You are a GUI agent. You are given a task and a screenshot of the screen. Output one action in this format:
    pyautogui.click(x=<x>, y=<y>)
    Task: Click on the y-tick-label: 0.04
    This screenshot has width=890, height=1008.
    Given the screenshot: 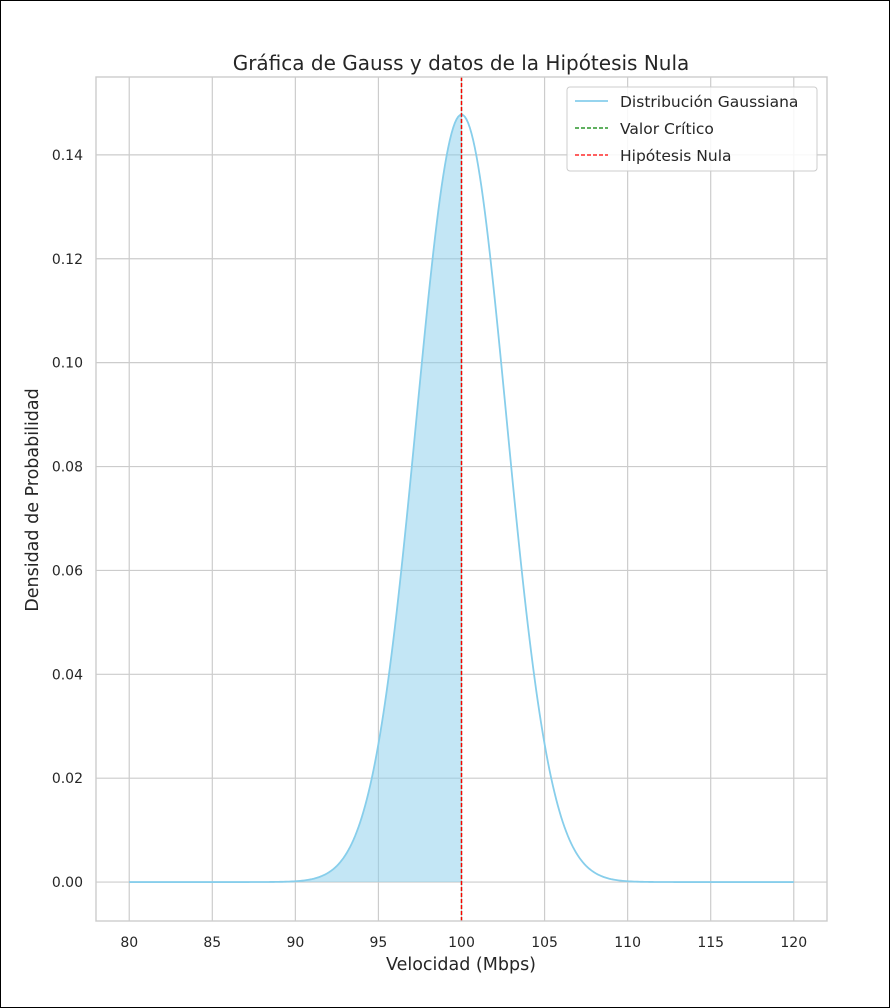 What is the action you would take?
    pyautogui.click(x=67, y=675)
    